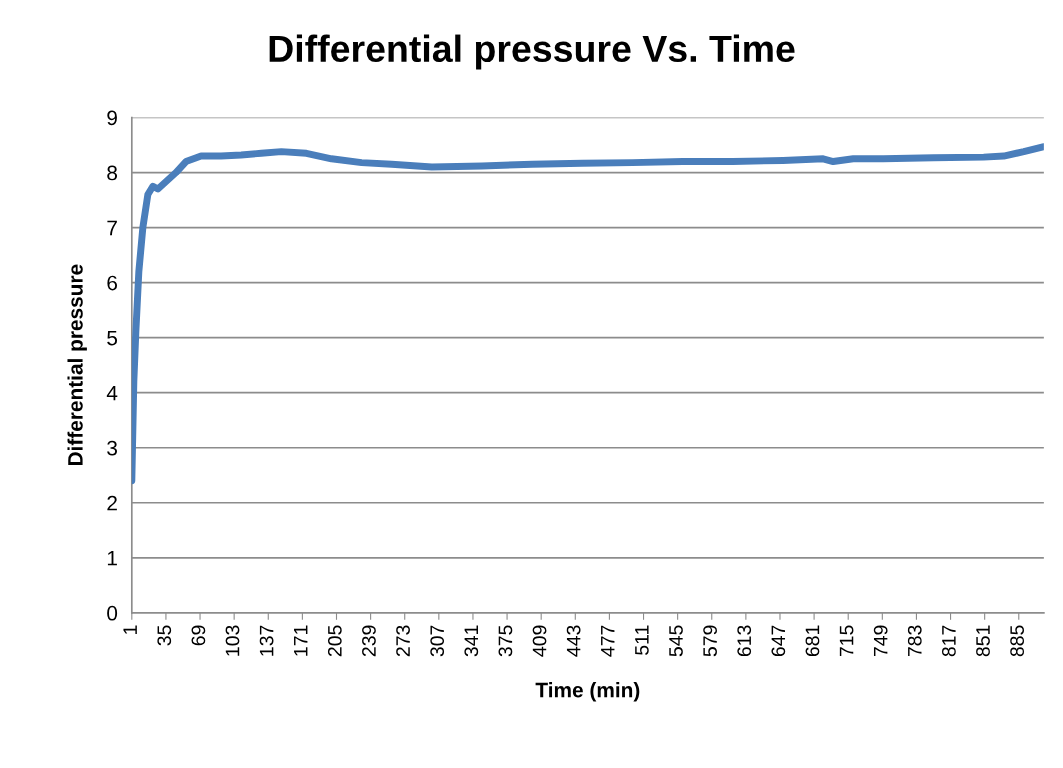 The image size is (1063, 768). I want to click on x-tick-label: 715, so click(846, 641).